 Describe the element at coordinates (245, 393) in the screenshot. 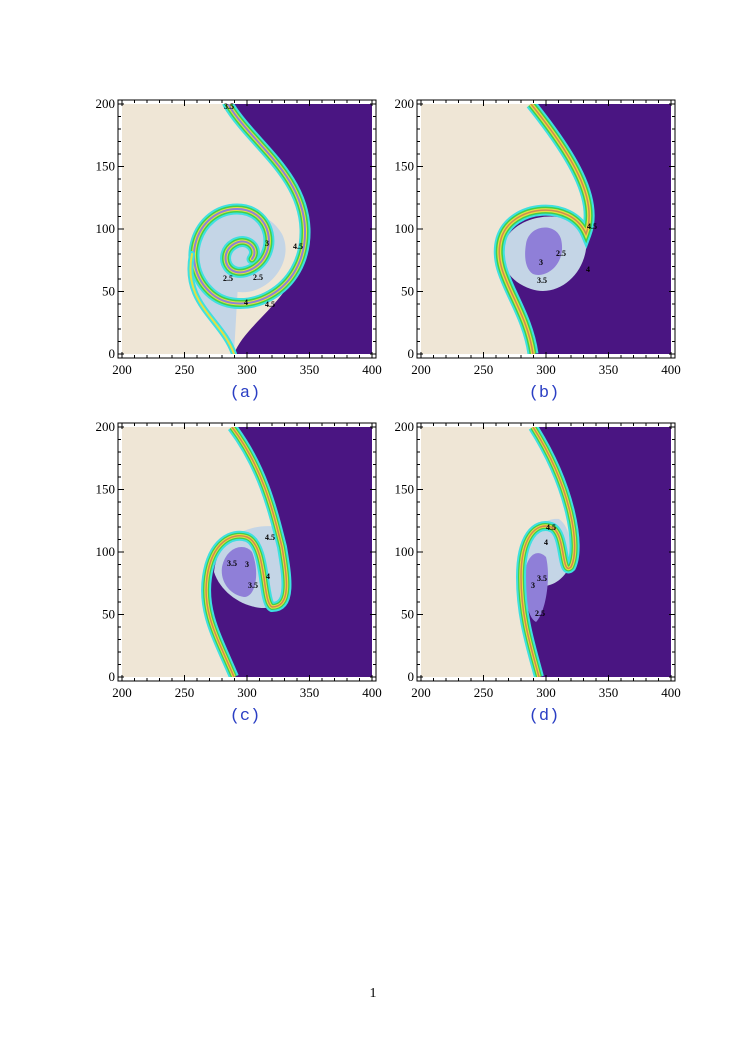

I see `panel-caption: (a)` at that location.